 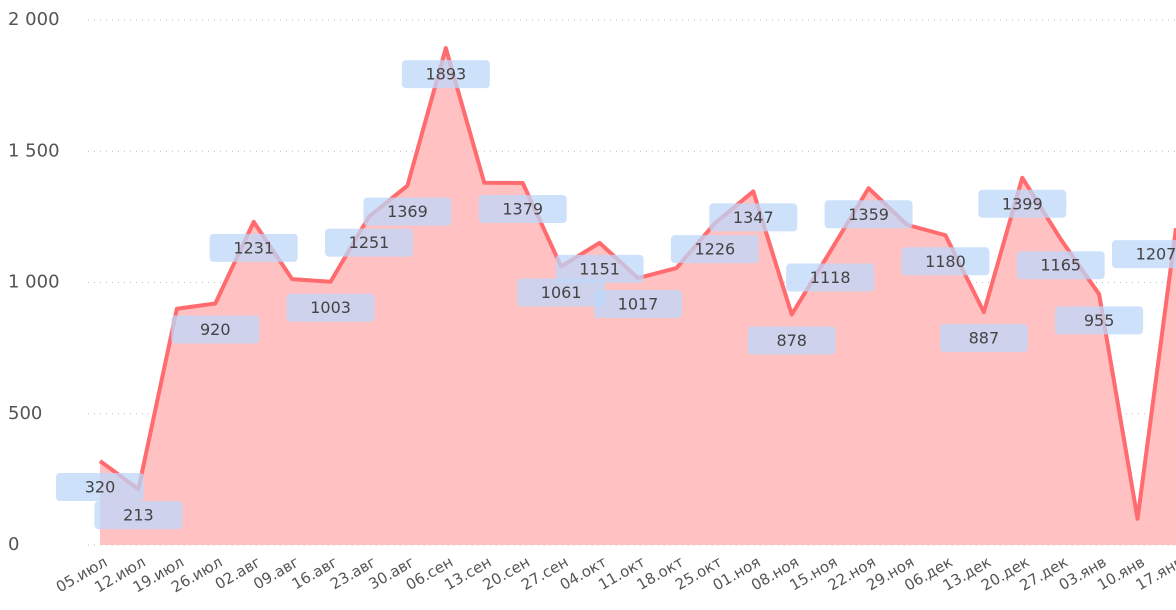 I want to click on value-label-text: 1251, so click(x=369, y=242).